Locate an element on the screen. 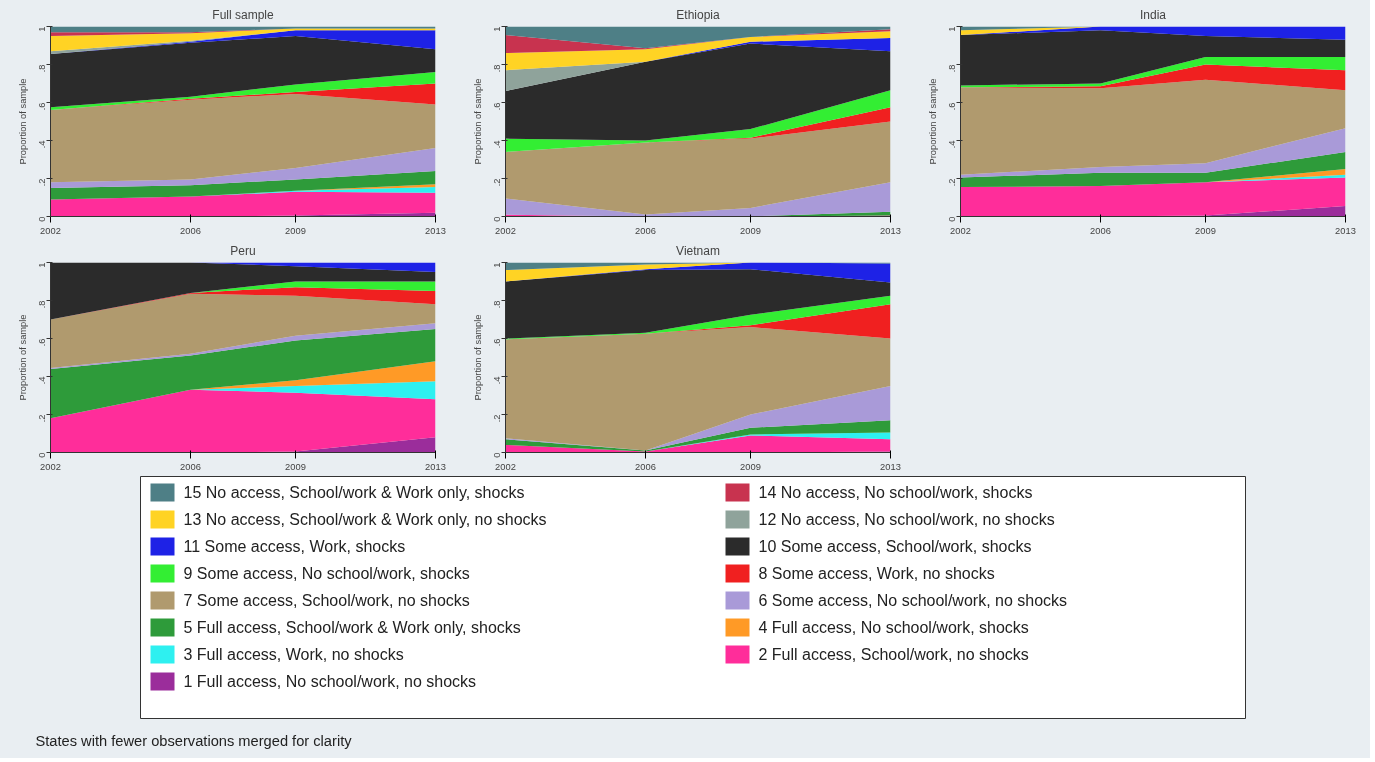  legend-label: 14 No access, No school/work, shocks is located at coordinates (895, 492).